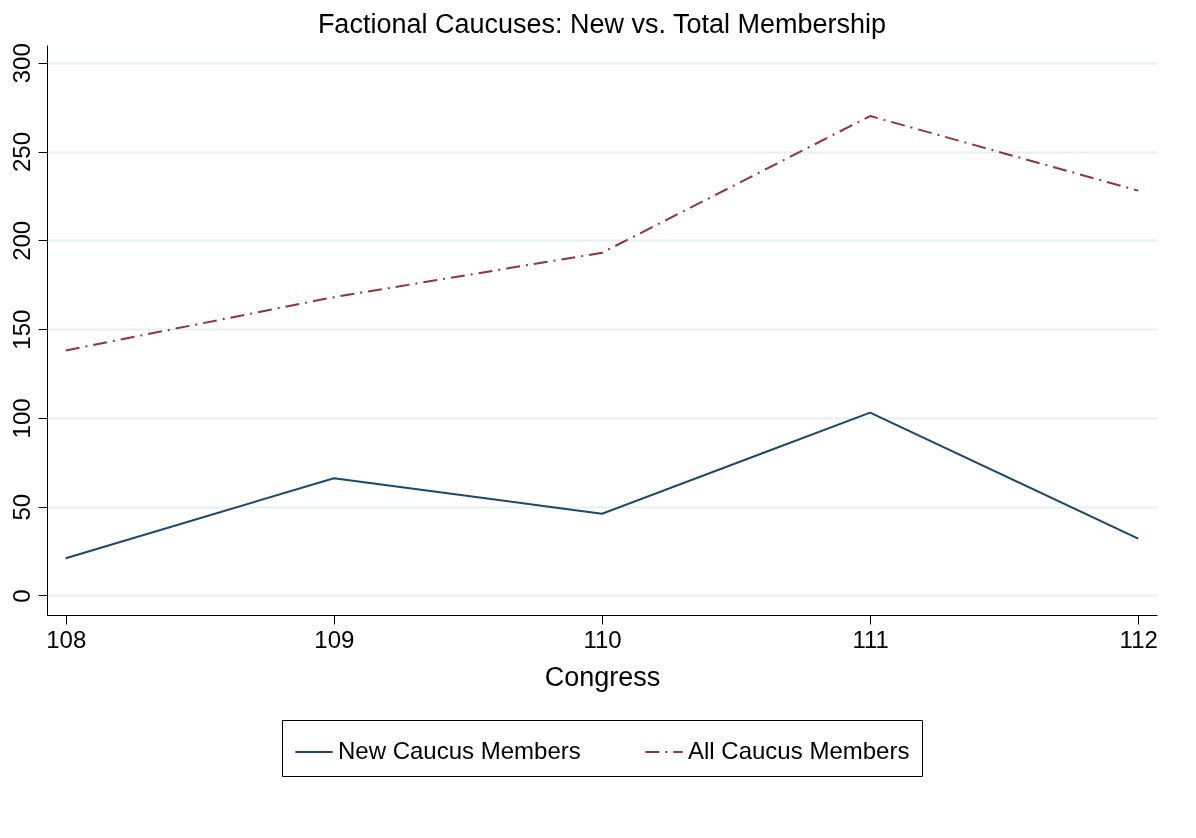 Image resolution: width=1196 pixels, height=838 pixels. What do you see at coordinates (21, 507) in the screenshot?
I see `y-tick-label: 50` at bounding box center [21, 507].